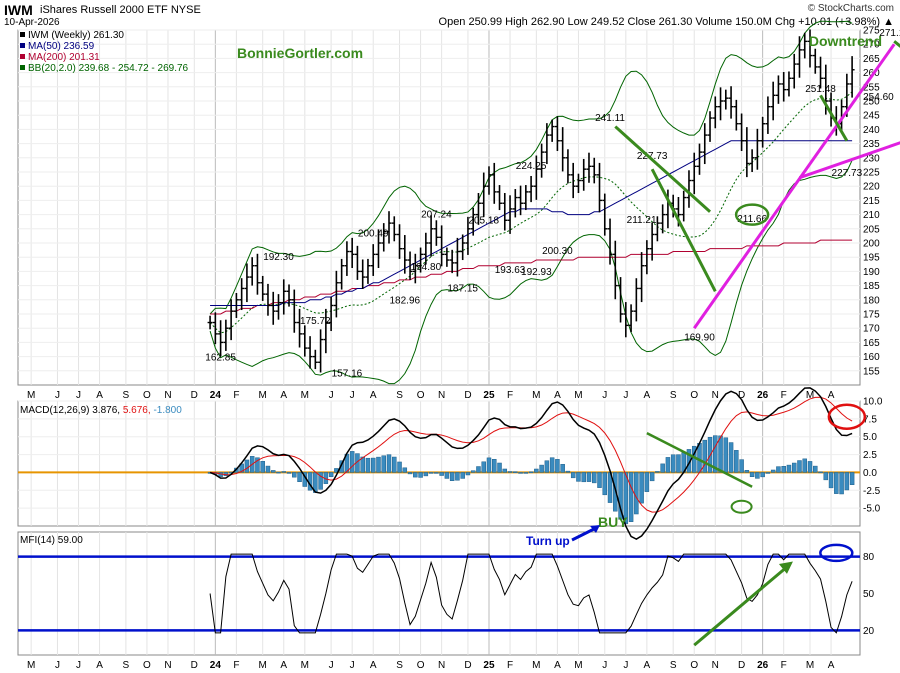 The image size is (900, 673). I want to click on price-annotation: 211.66, so click(752, 219).